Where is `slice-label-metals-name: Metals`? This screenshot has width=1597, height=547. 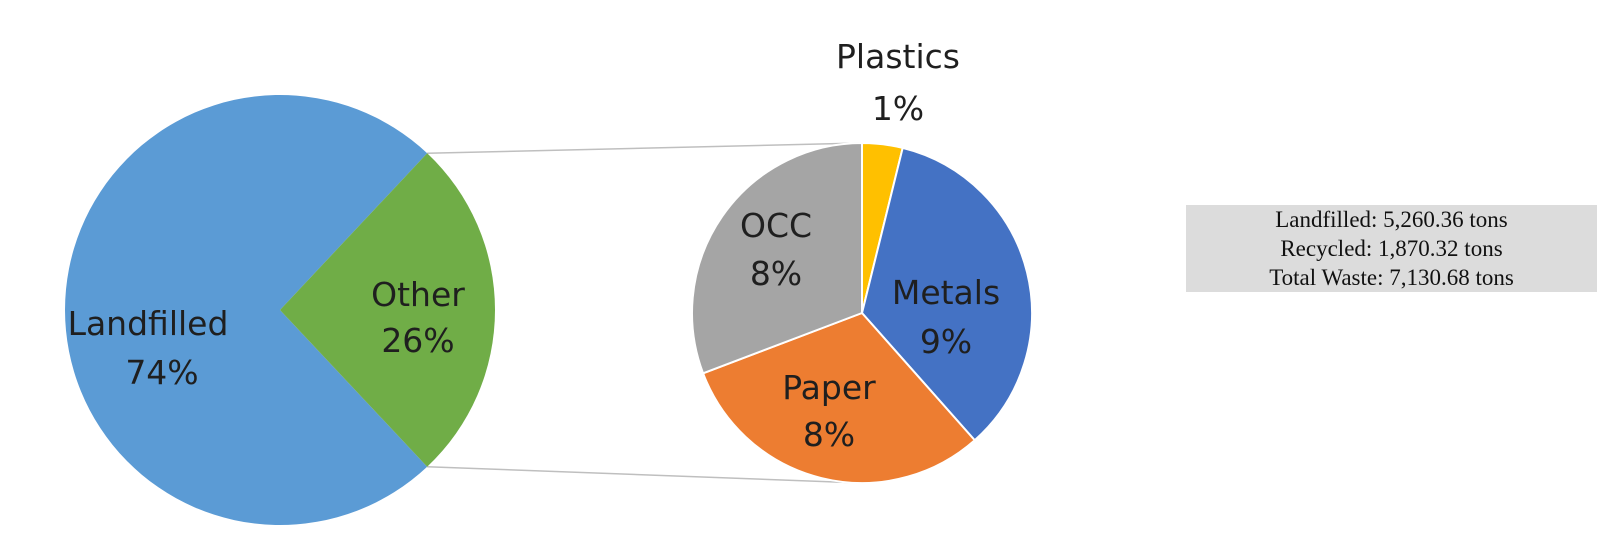 slice-label-metals-name: Metals is located at coordinates (946, 292).